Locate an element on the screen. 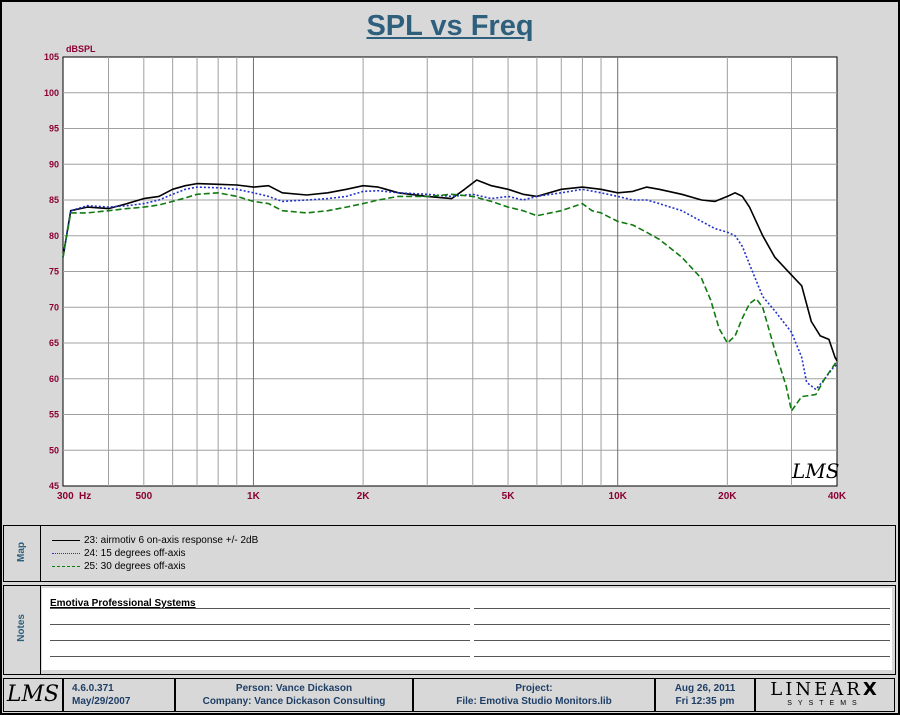  y-tick-label: 95 is located at coordinates (54, 129).